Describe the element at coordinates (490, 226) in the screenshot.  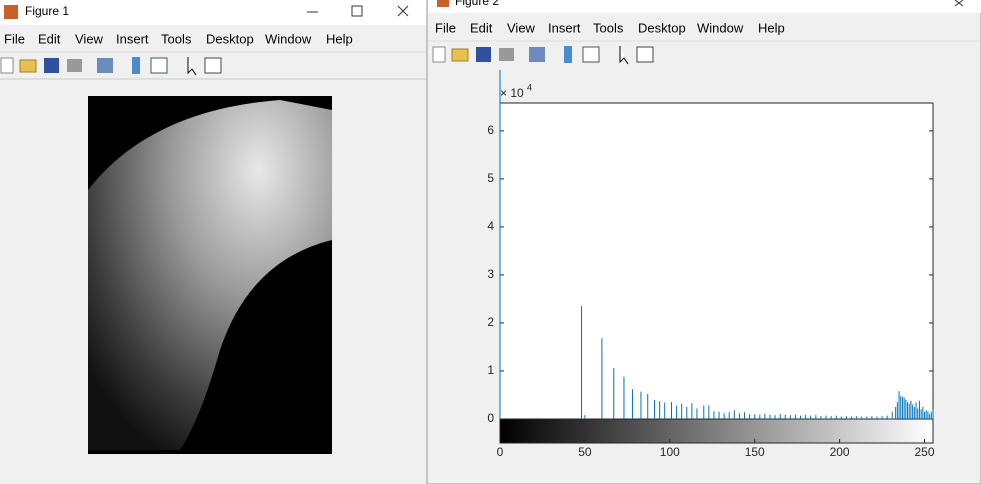
I see `y-tick-label: 4` at that location.